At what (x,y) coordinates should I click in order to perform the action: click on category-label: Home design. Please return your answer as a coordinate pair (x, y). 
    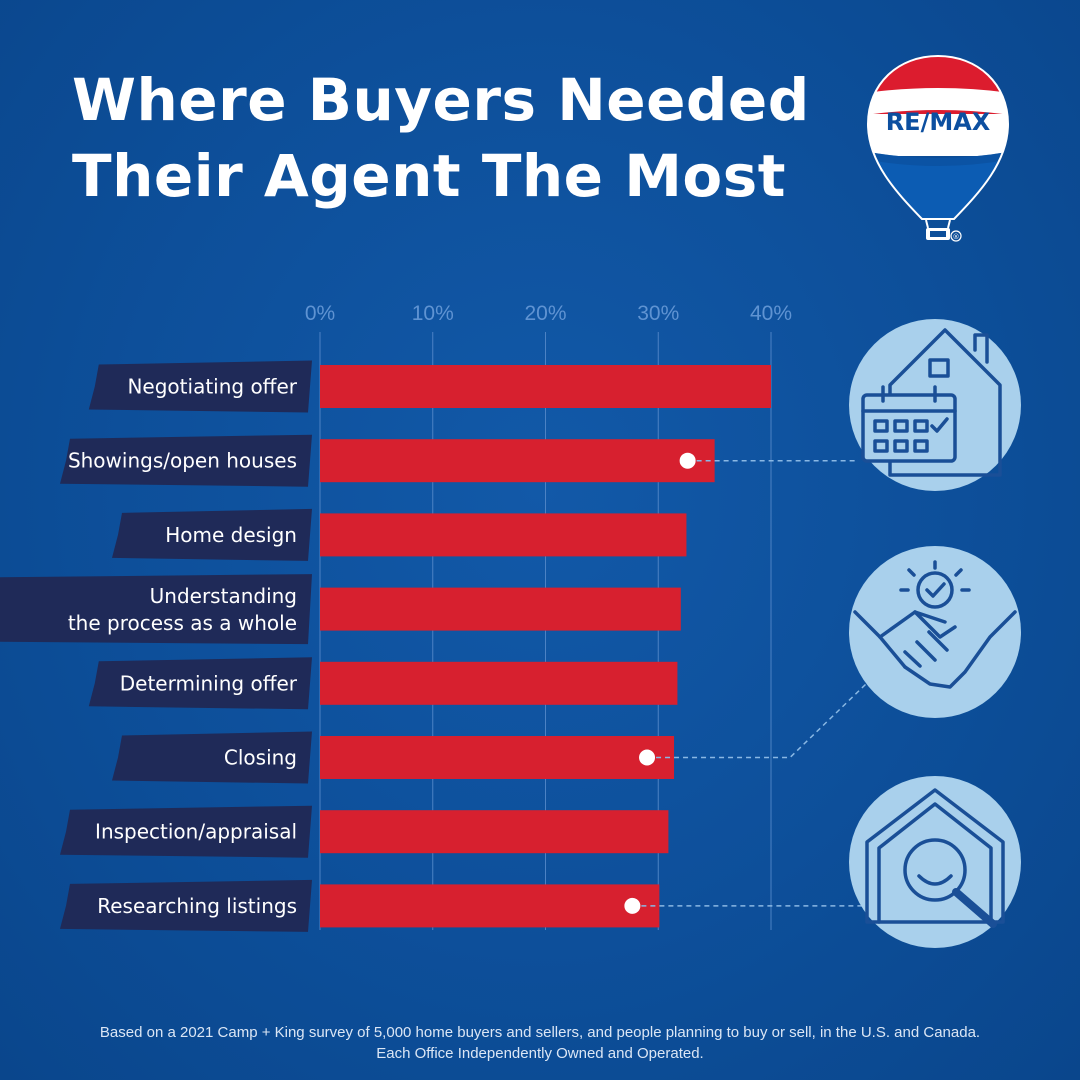
    Looking at the image, I should click on (231, 535).